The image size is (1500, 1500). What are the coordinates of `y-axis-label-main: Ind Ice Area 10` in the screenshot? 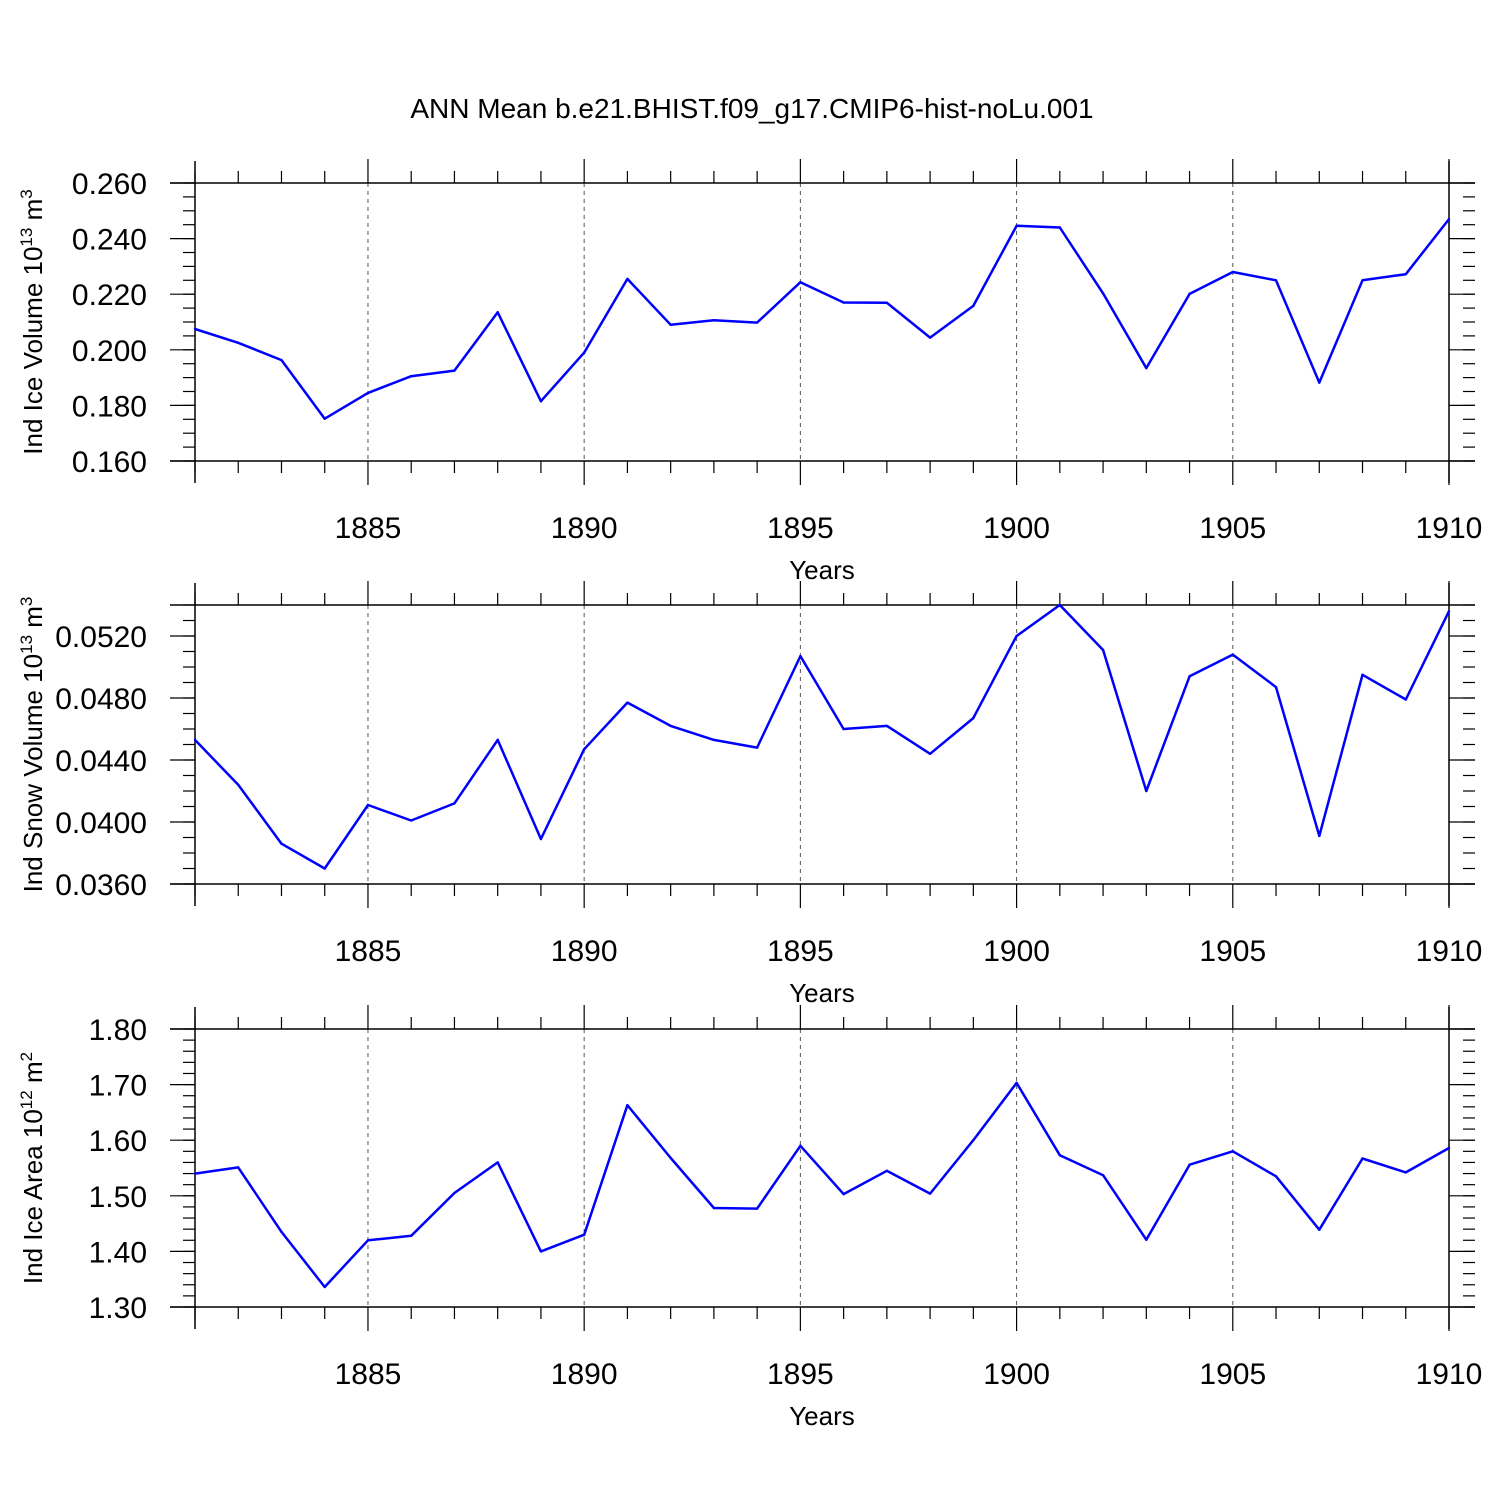 It's located at (33, 1196).